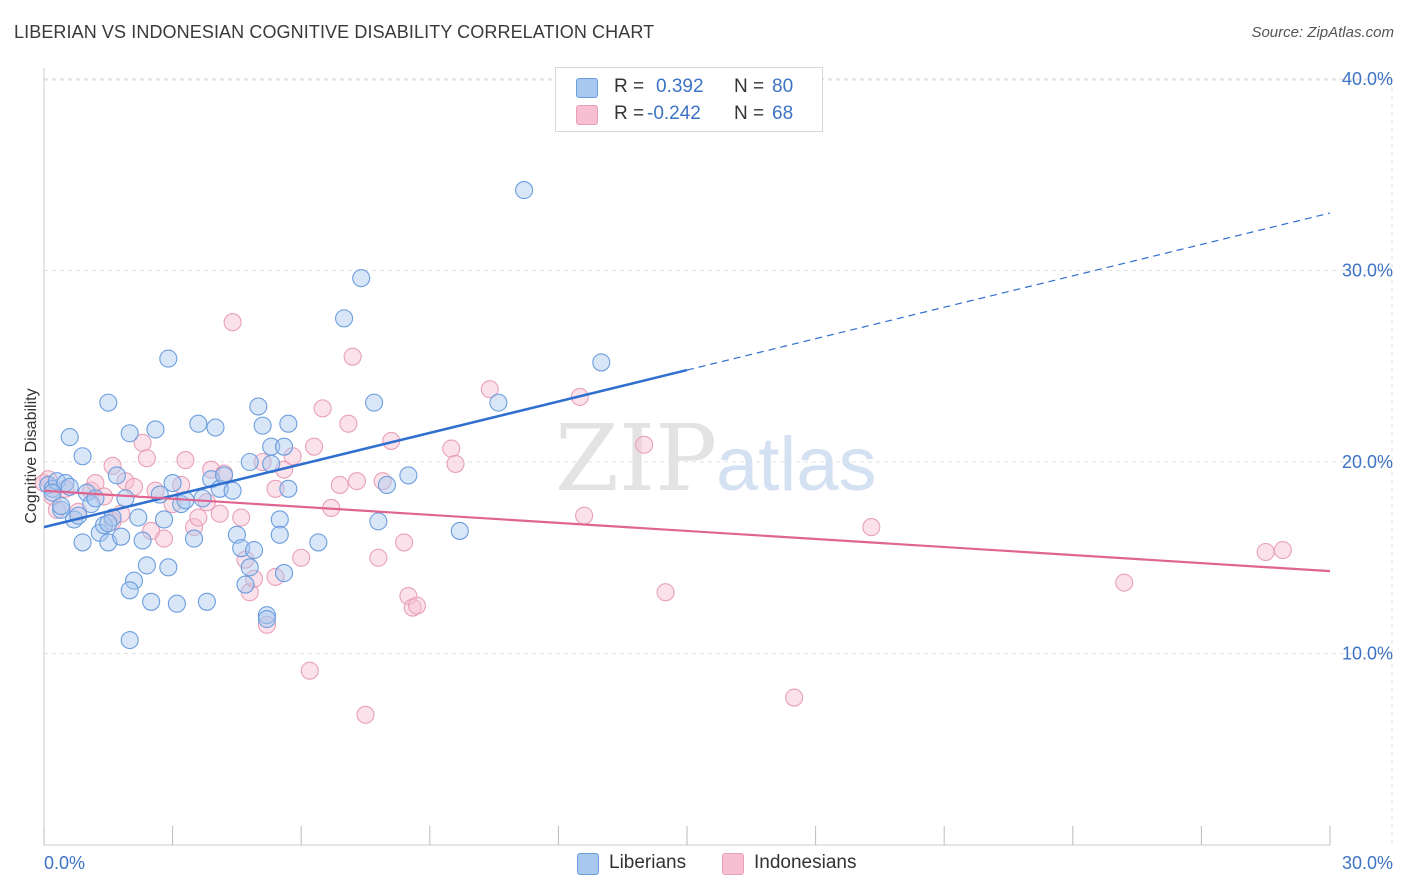 The height and width of the screenshot is (892, 1406). I want to click on y-tick-label: 30.0%, so click(1367, 271).